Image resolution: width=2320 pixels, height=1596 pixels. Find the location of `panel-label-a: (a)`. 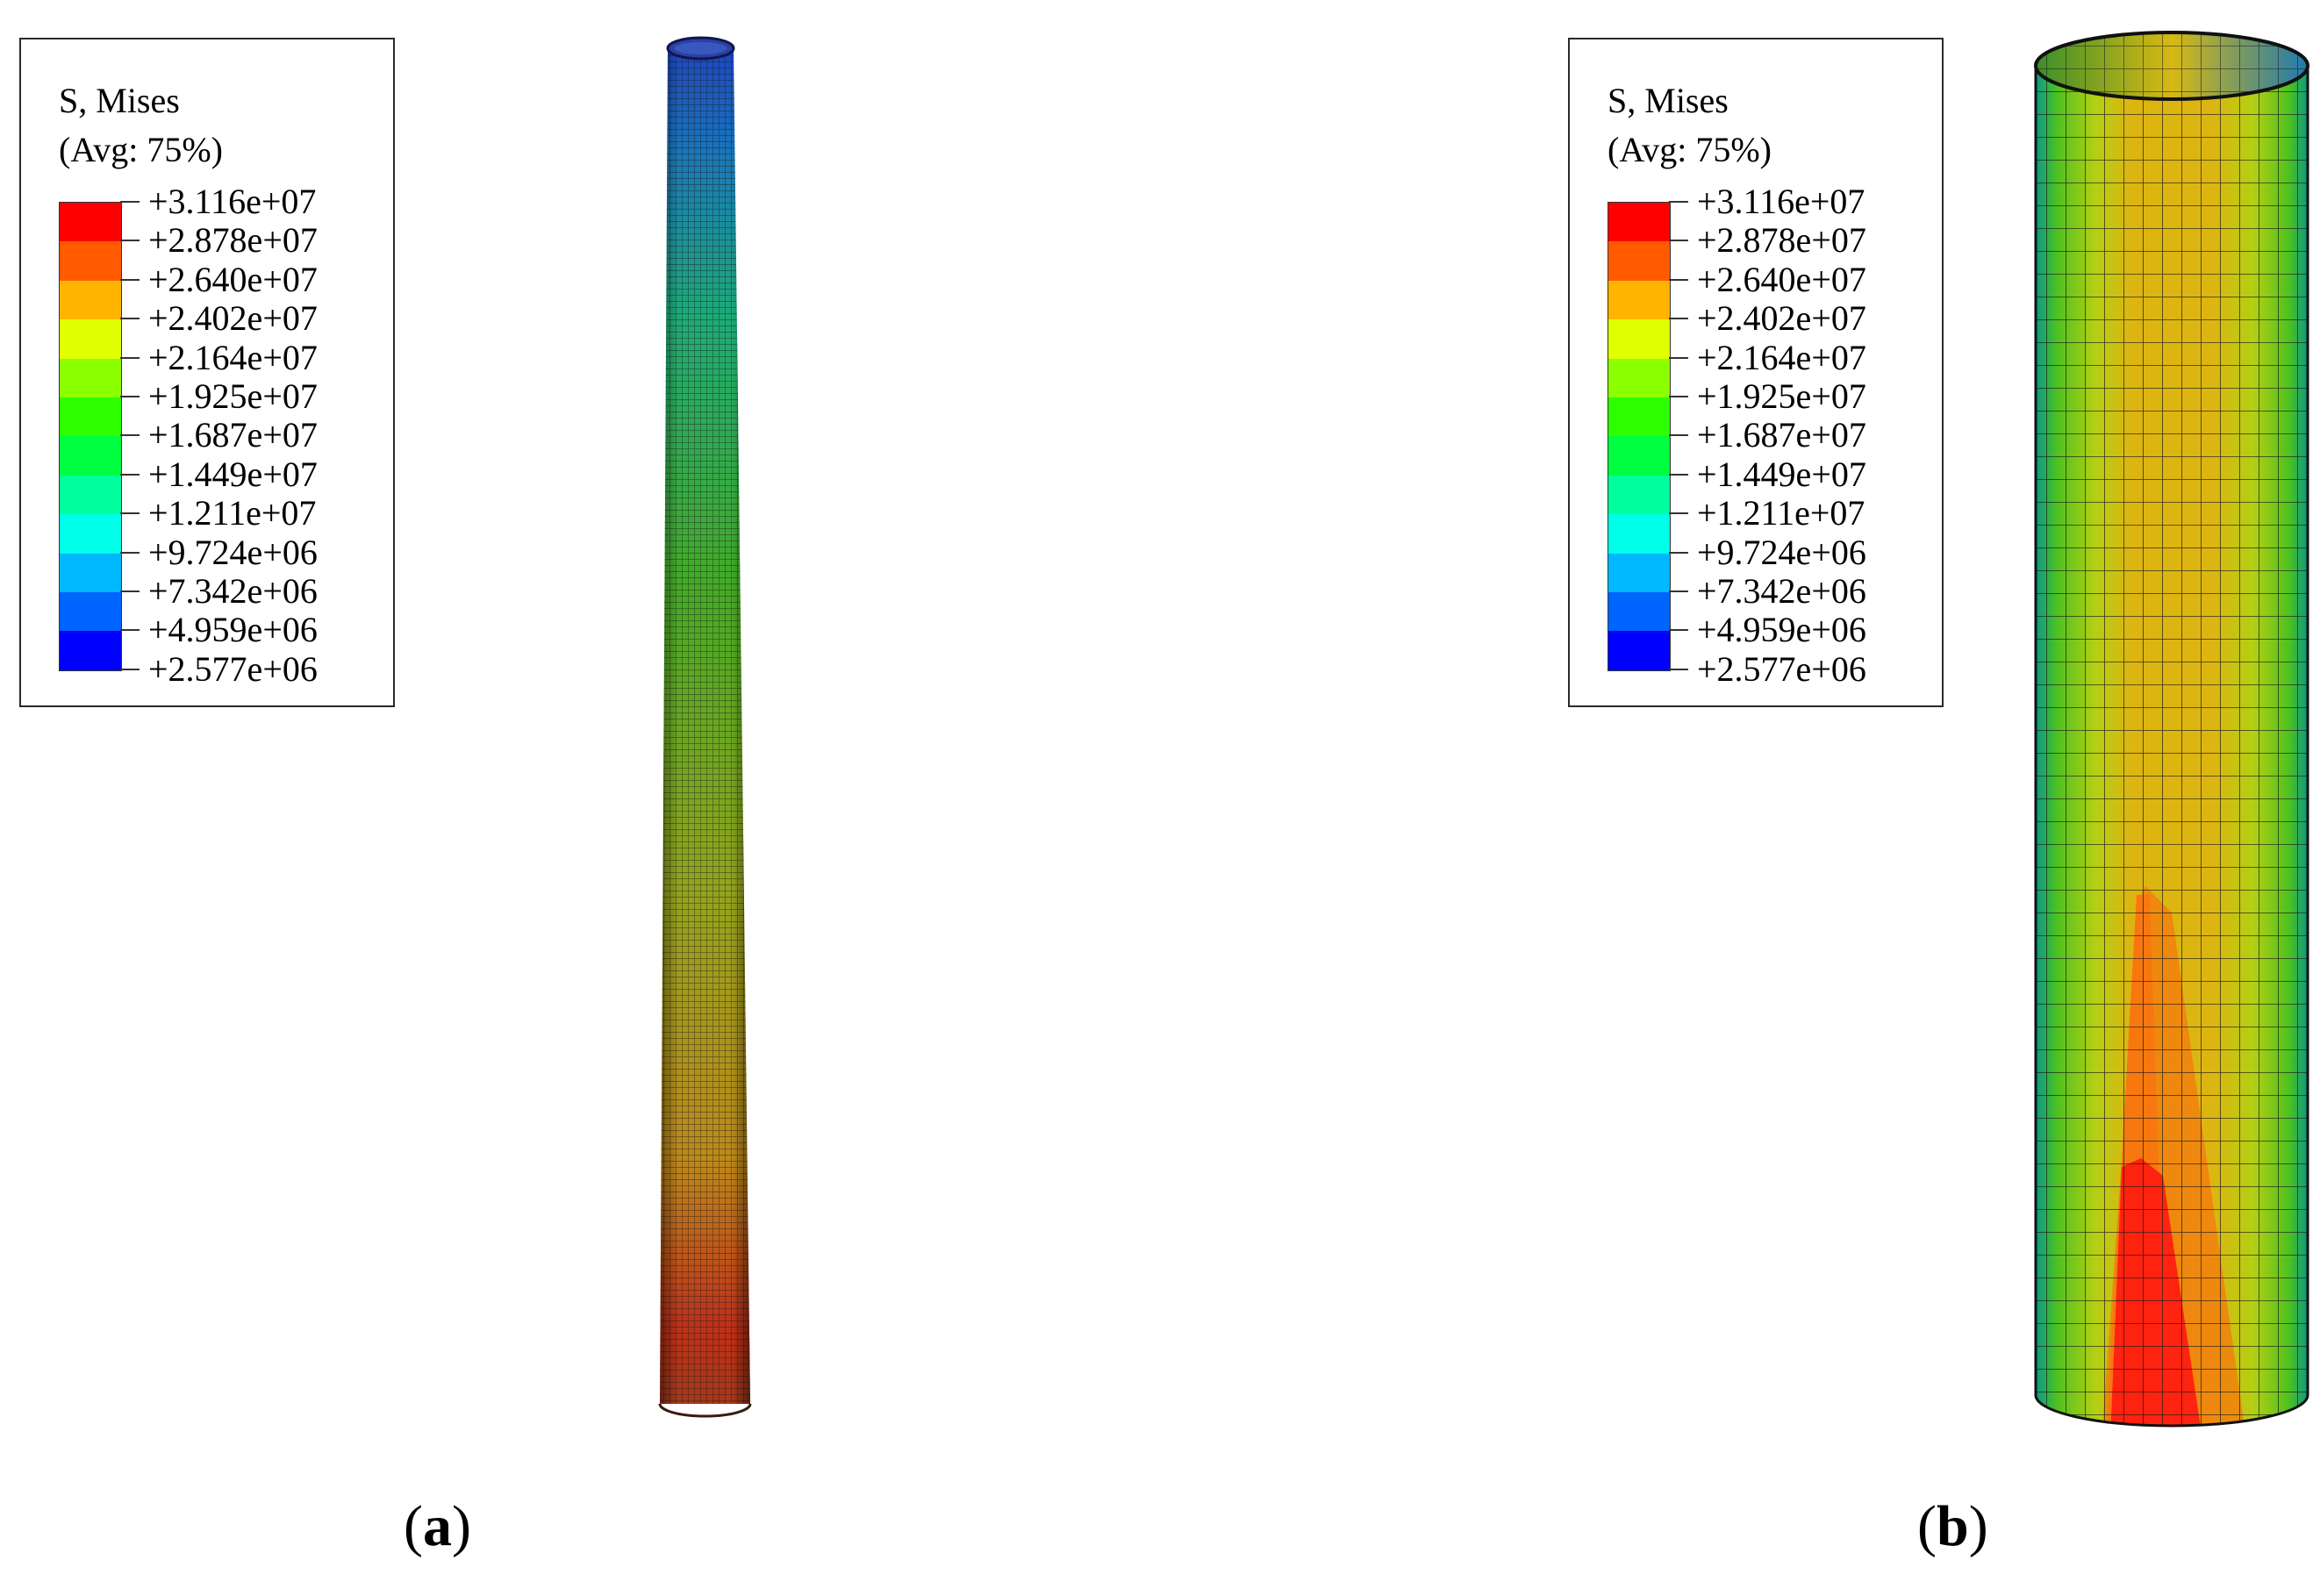

panel-label-a: (a) is located at coordinates (437, 1526).